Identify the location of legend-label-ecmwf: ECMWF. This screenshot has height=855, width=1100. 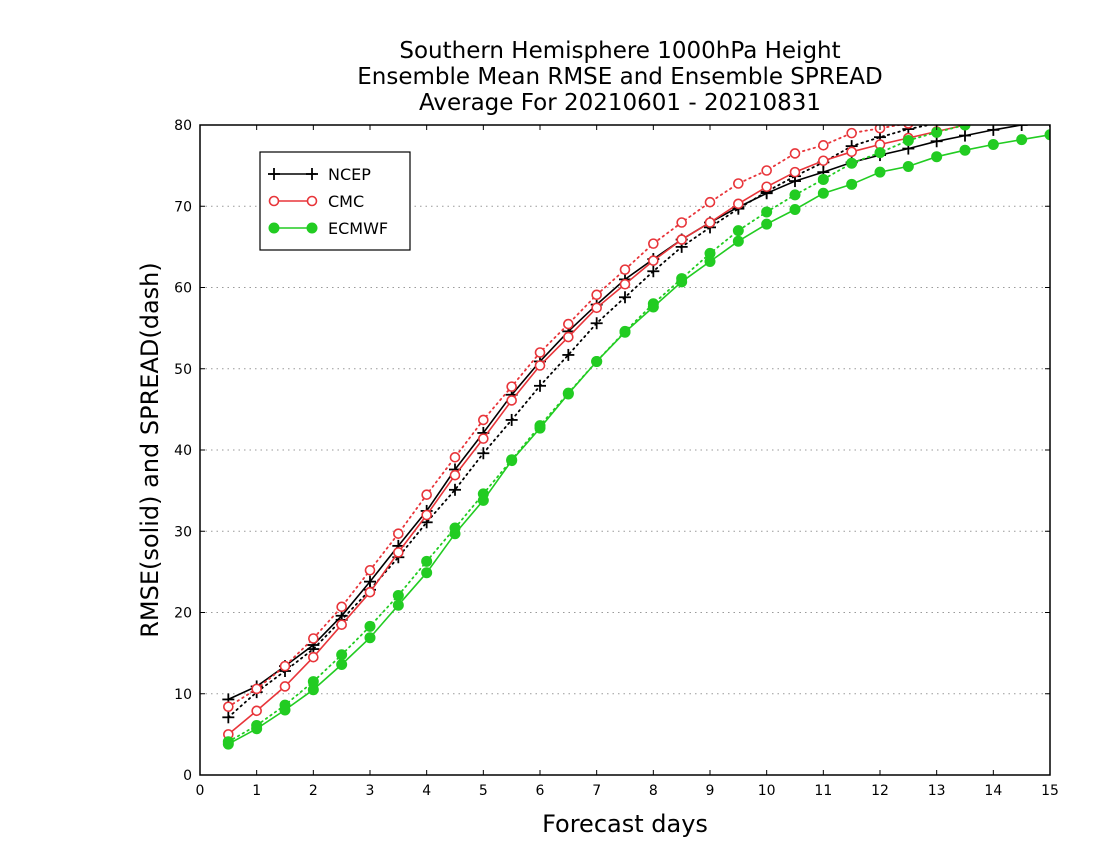
(358, 228).